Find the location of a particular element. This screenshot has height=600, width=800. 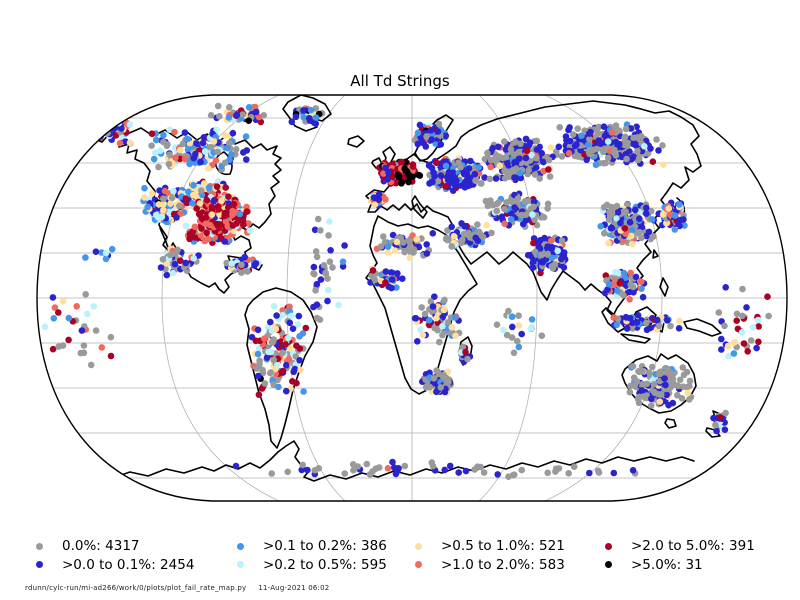

legend-item: >5.0%: 31 is located at coordinates (677, 565).